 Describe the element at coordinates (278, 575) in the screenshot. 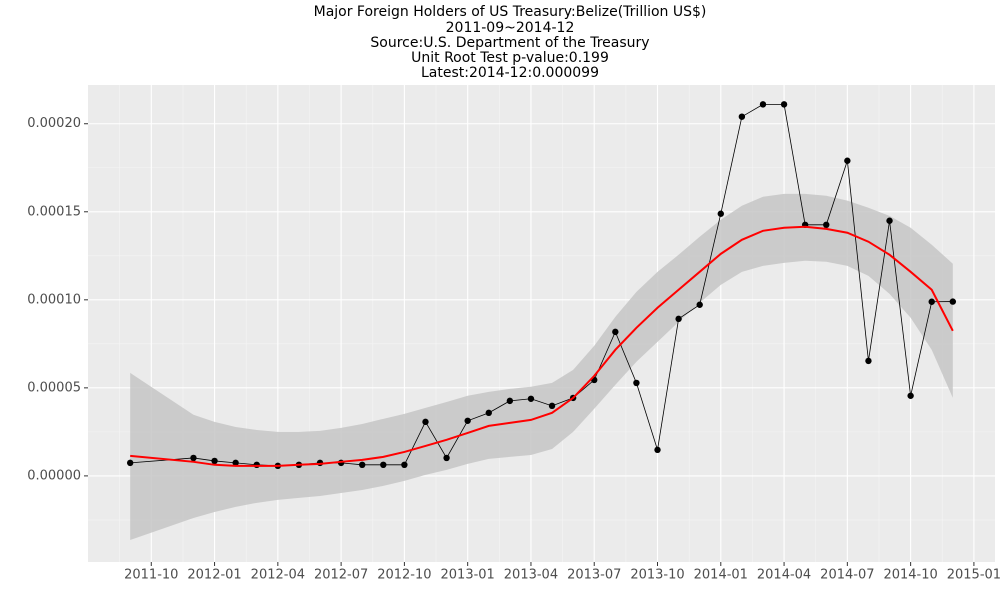

I see `x-tick-label: 2012-04` at that location.